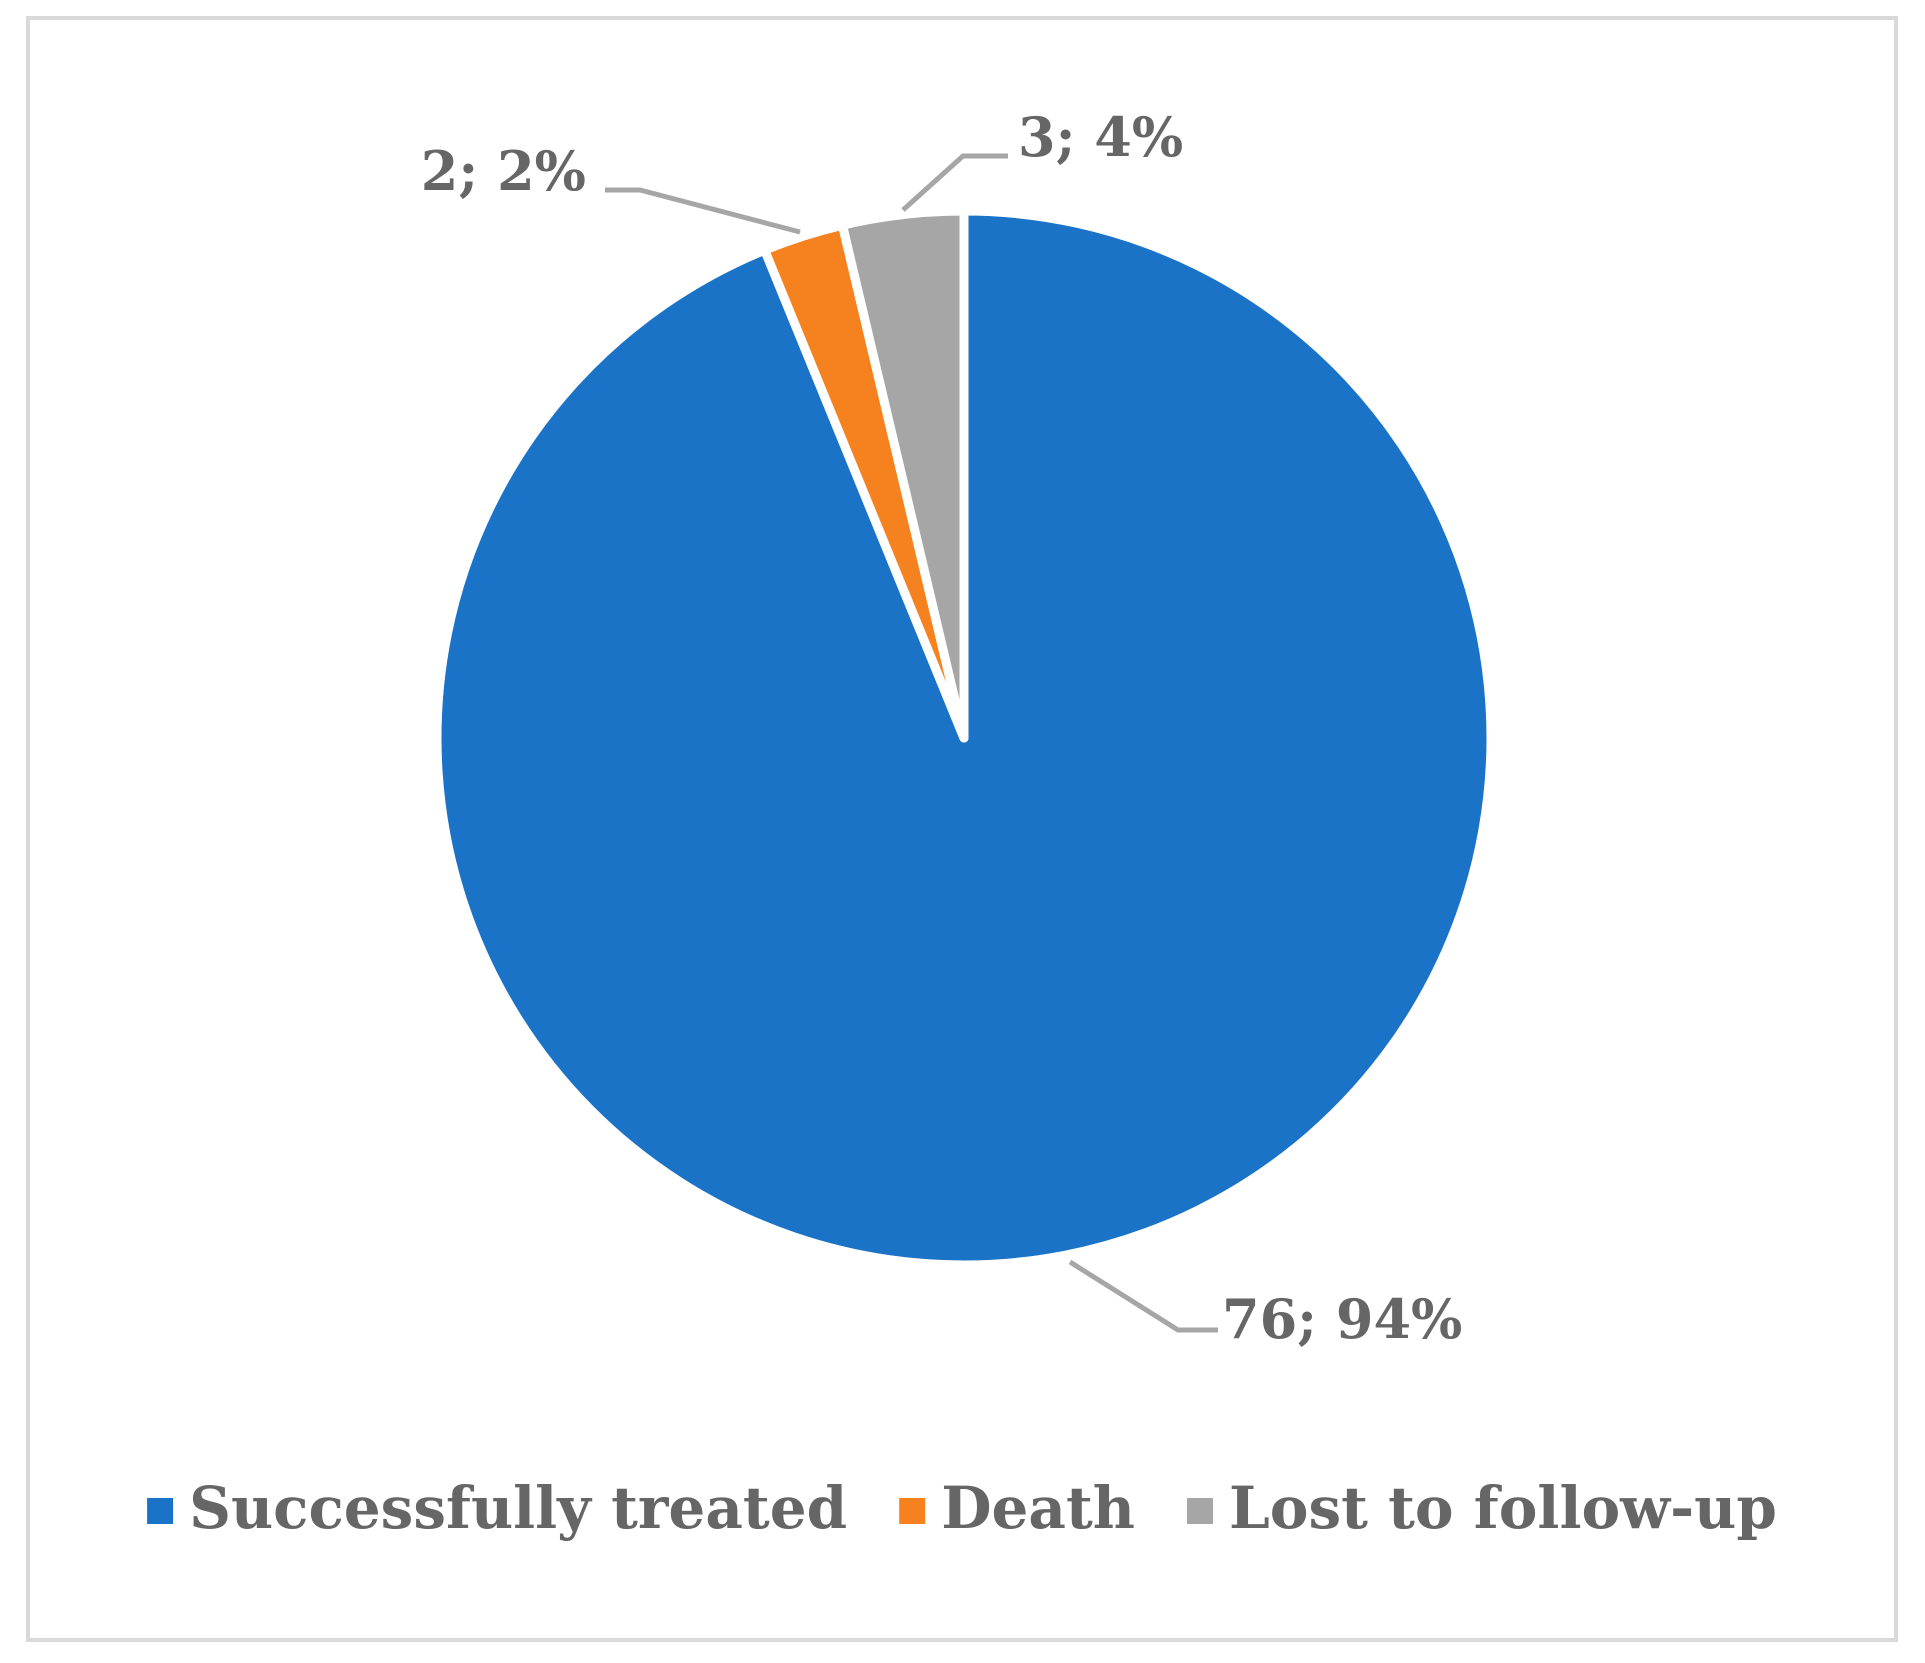 Image resolution: width=1925 pixels, height=1663 pixels. What do you see at coordinates (1100, 137) in the screenshot?
I see `data-label-3: 3; 4%` at bounding box center [1100, 137].